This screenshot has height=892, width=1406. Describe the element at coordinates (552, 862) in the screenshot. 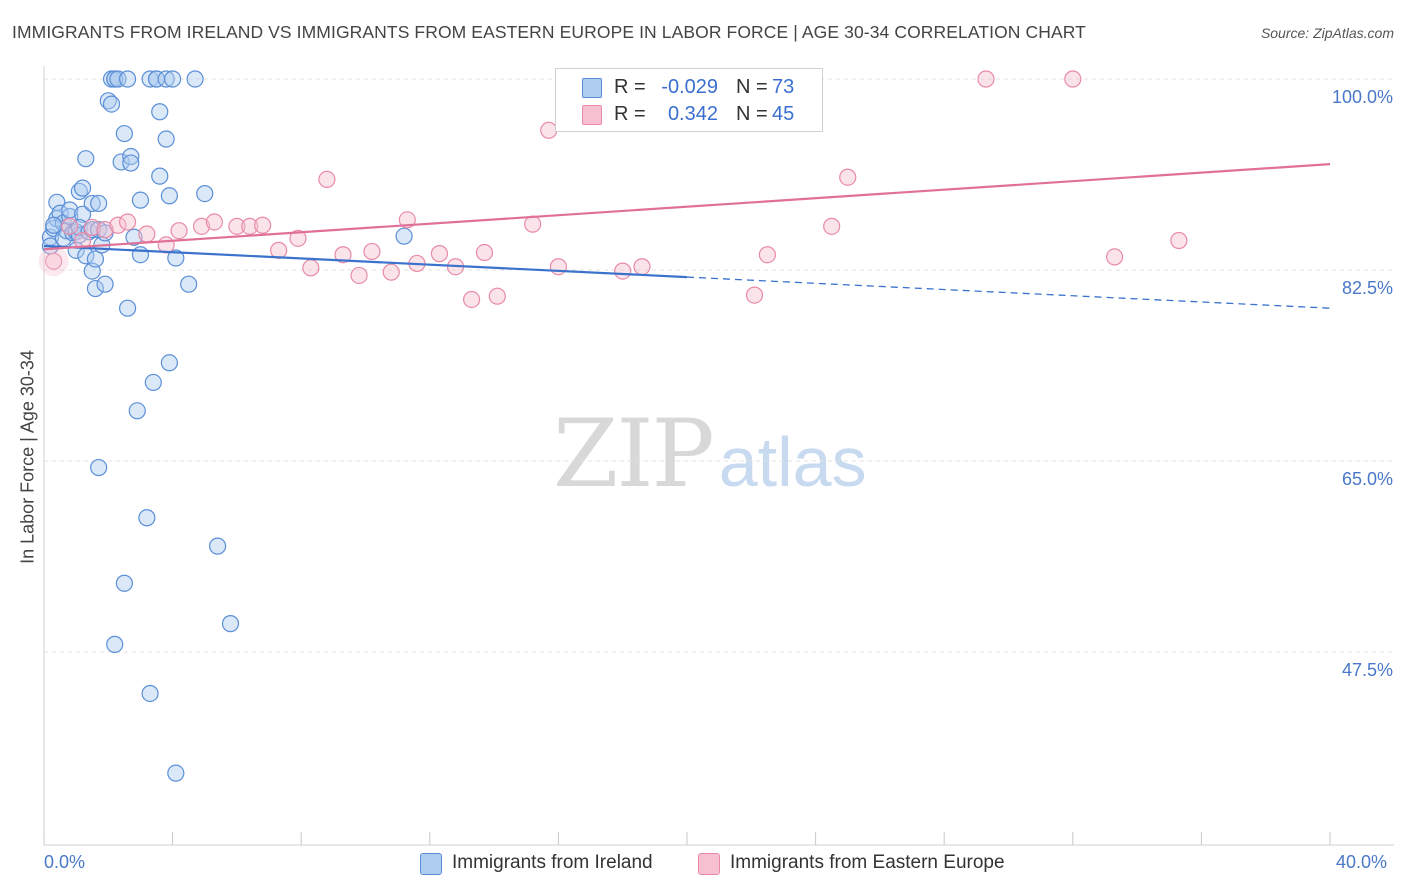

I see `legend-label-ireland: Immigrants from Ireland` at that location.